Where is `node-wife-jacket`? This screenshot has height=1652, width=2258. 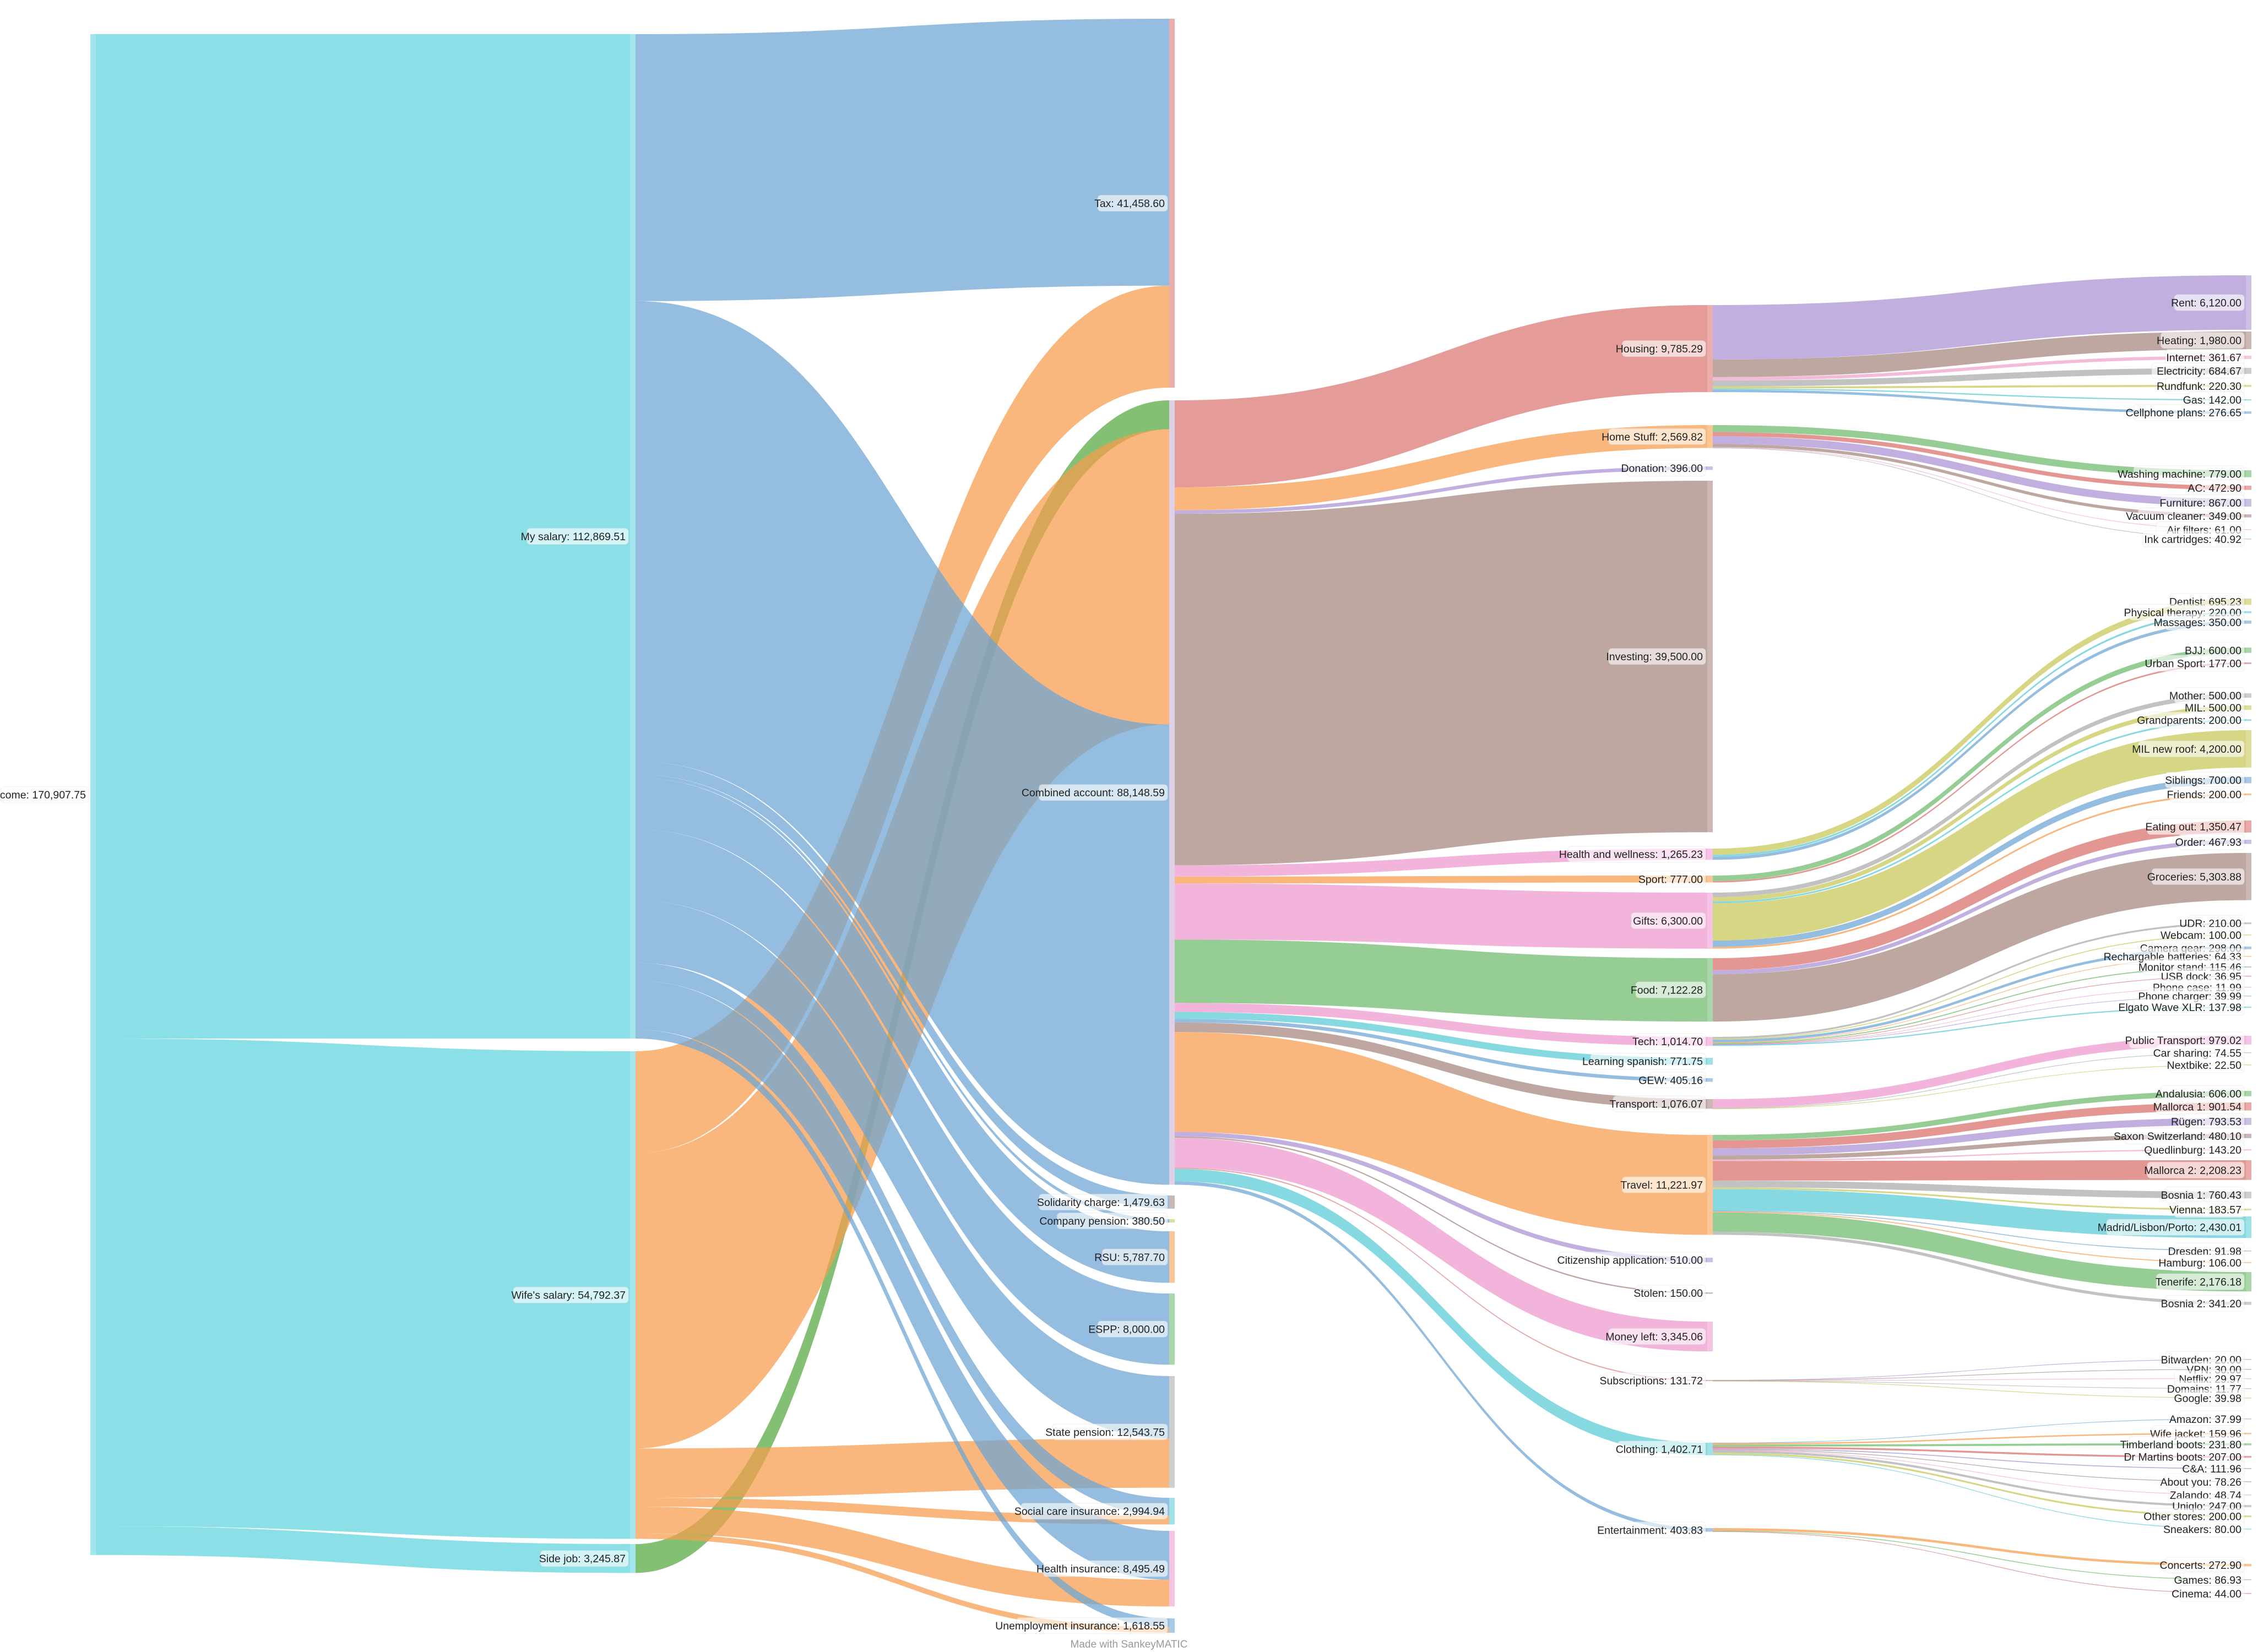 node-wife-jacket is located at coordinates (2249, 1433).